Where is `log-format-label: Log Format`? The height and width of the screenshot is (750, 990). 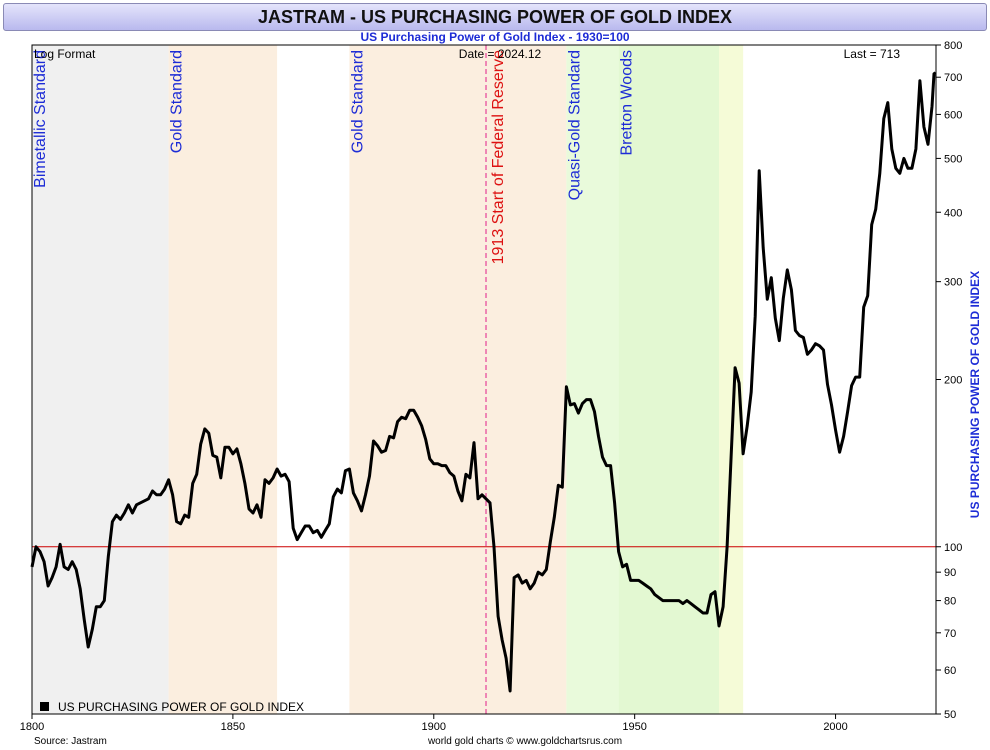 log-format-label: Log Format is located at coordinates (65, 54).